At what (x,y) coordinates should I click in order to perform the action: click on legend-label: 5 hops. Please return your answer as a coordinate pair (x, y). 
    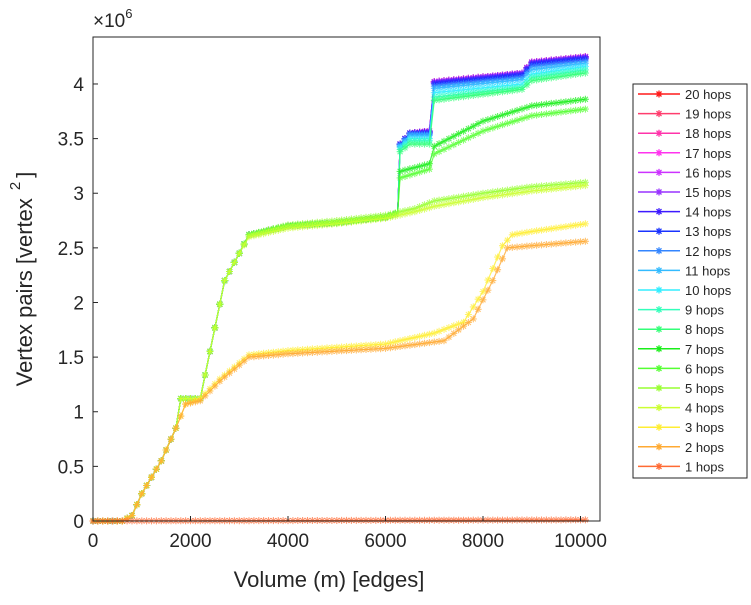
    Looking at the image, I should click on (705, 388).